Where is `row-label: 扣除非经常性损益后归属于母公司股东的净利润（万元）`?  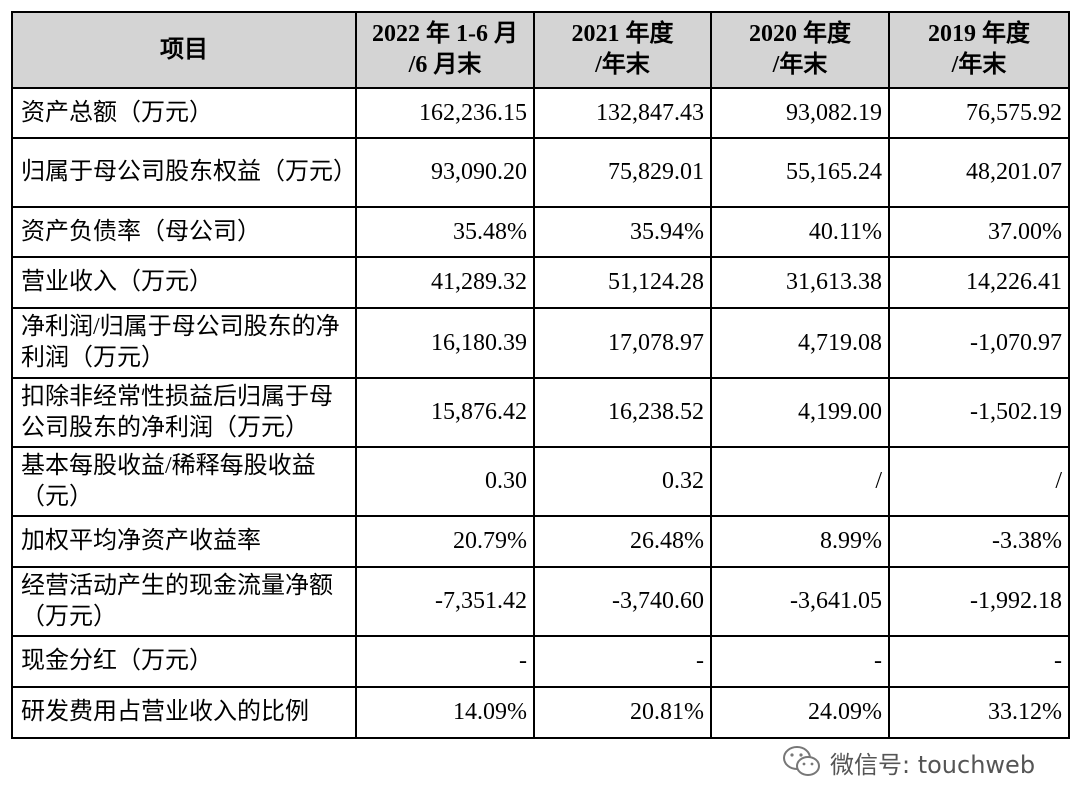
row-label: 扣除非经常性损益后归属于母公司股东的净利润（万元） is located at coordinates (184, 412).